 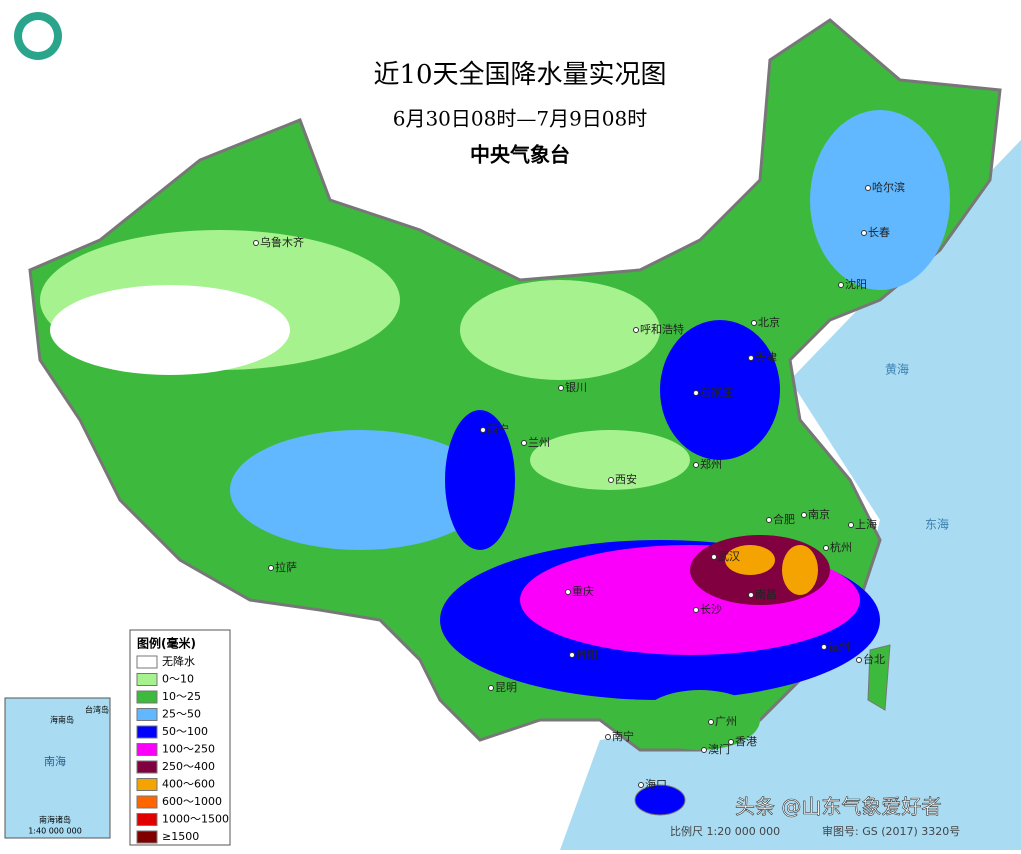 I want to click on inset-label: 南海, so click(x=55, y=761).